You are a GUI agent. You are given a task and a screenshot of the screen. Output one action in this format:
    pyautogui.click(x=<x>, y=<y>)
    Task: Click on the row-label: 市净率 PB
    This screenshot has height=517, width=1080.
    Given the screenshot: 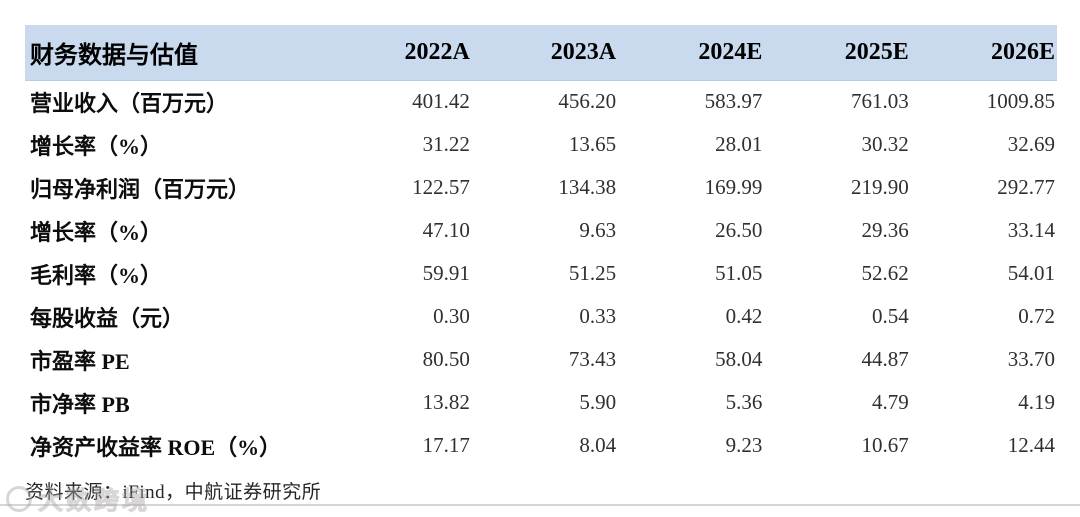 What is the action you would take?
    pyautogui.click(x=80, y=404)
    